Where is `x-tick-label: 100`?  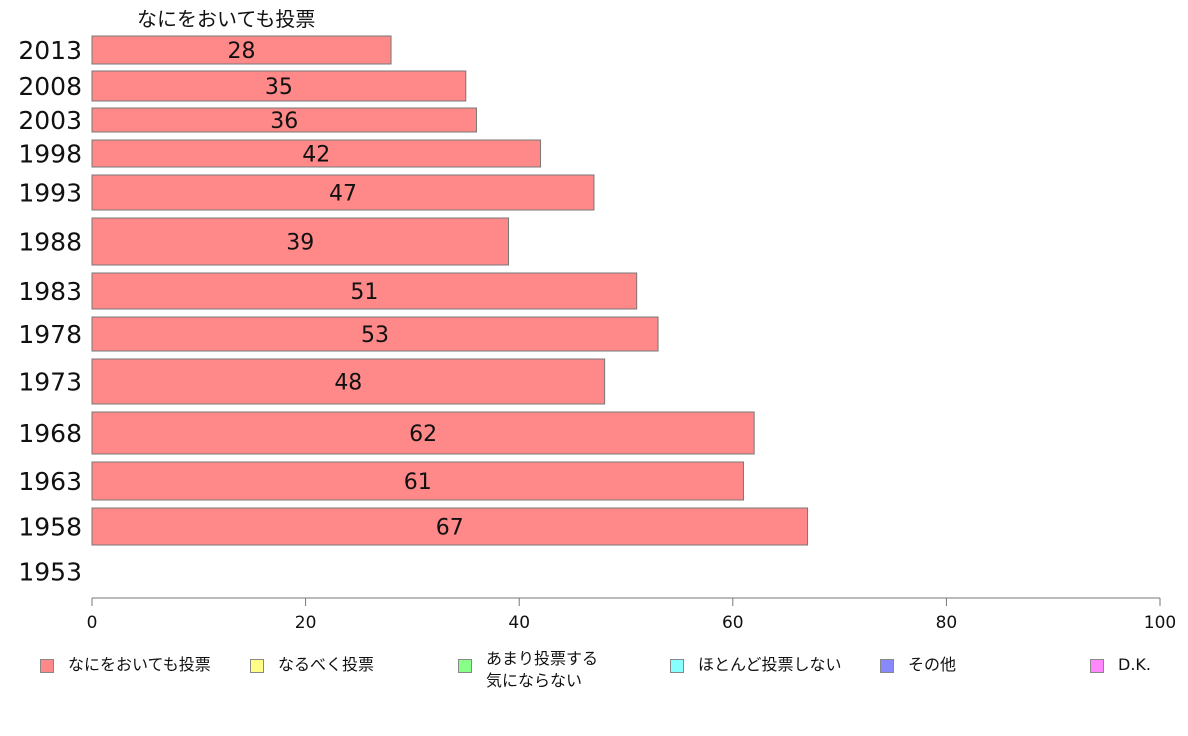 x-tick-label: 100 is located at coordinates (1160, 623).